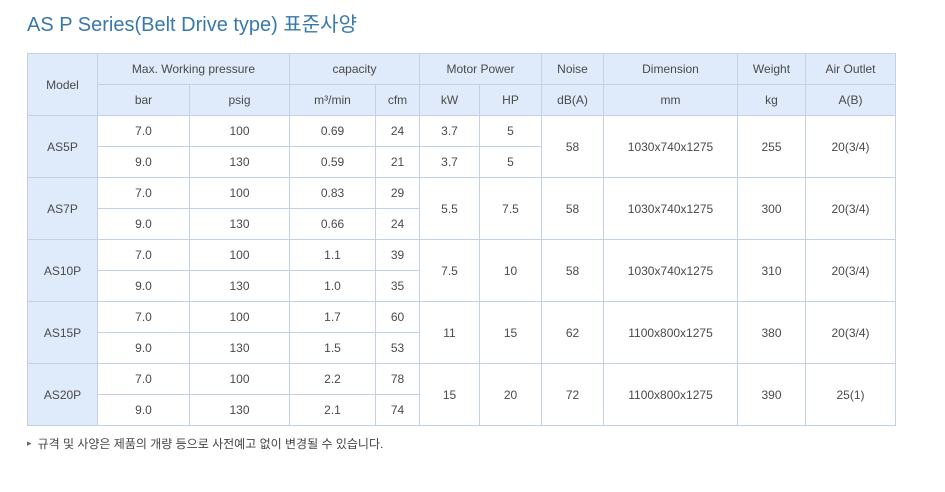  What do you see at coordinates (332, 100) in the screenshot?
I see `header-unit: m³/min` at bounding box center [332, 100].